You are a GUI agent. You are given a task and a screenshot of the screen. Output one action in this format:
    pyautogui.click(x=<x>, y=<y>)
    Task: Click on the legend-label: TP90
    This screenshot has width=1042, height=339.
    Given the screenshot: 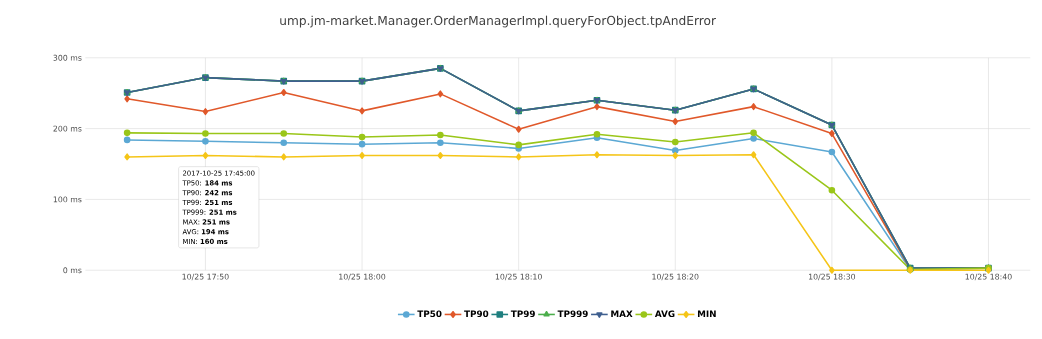 What is the action you would take?
    pyautogui.click(x=476, y=314)
    